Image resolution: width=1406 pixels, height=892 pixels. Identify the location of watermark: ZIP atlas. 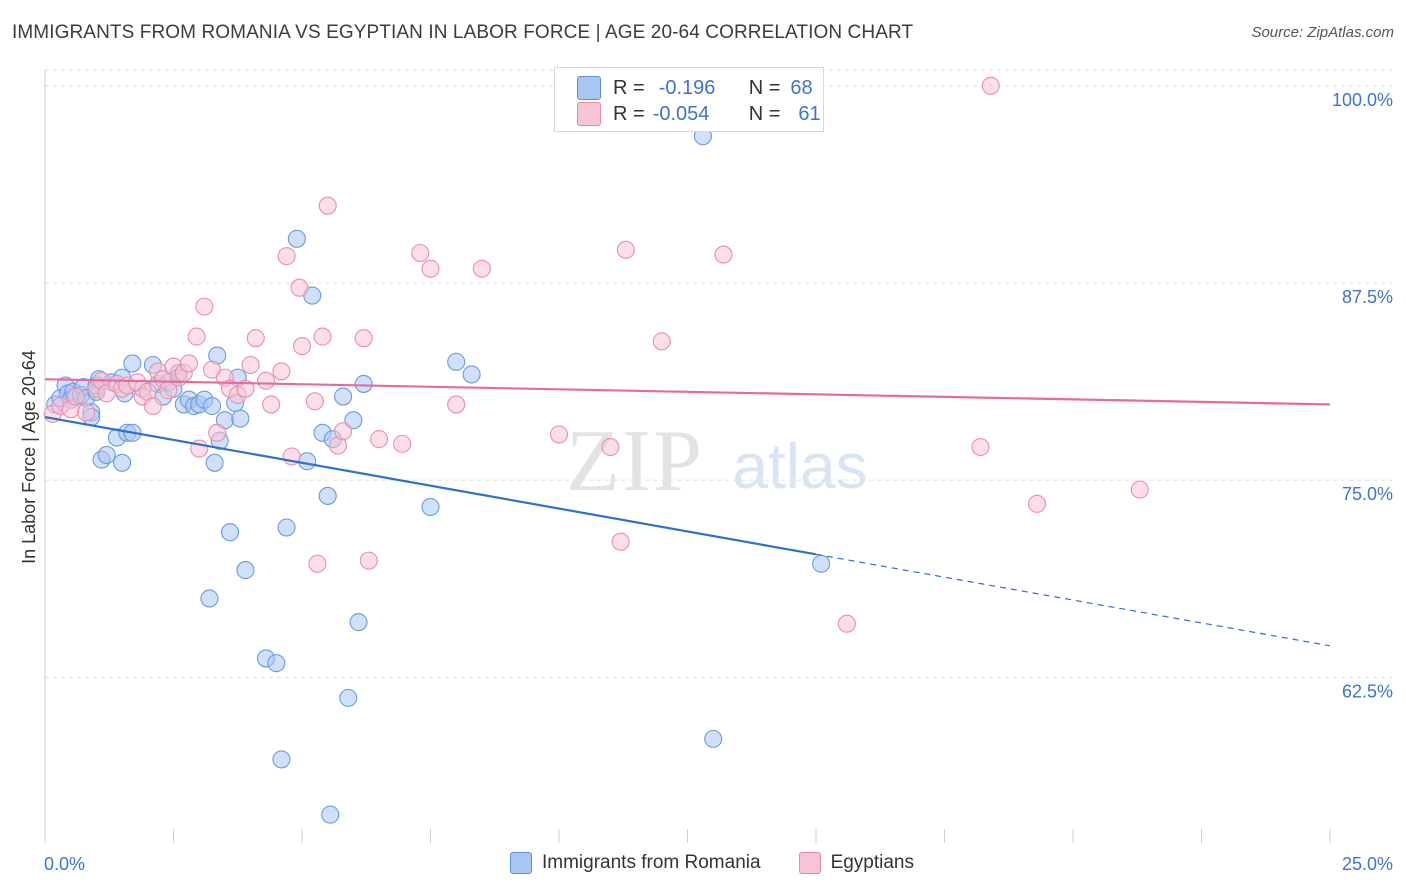
(717, 461).